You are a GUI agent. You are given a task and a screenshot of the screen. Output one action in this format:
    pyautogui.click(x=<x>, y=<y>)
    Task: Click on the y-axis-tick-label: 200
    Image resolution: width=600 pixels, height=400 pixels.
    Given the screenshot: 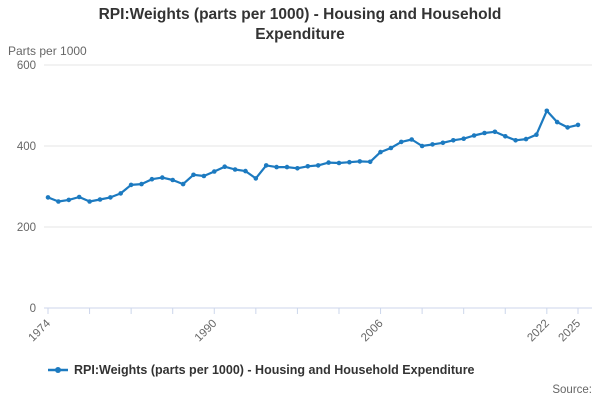 What is the action you would take?
    pyautogui.click(x=26, y=228)
    